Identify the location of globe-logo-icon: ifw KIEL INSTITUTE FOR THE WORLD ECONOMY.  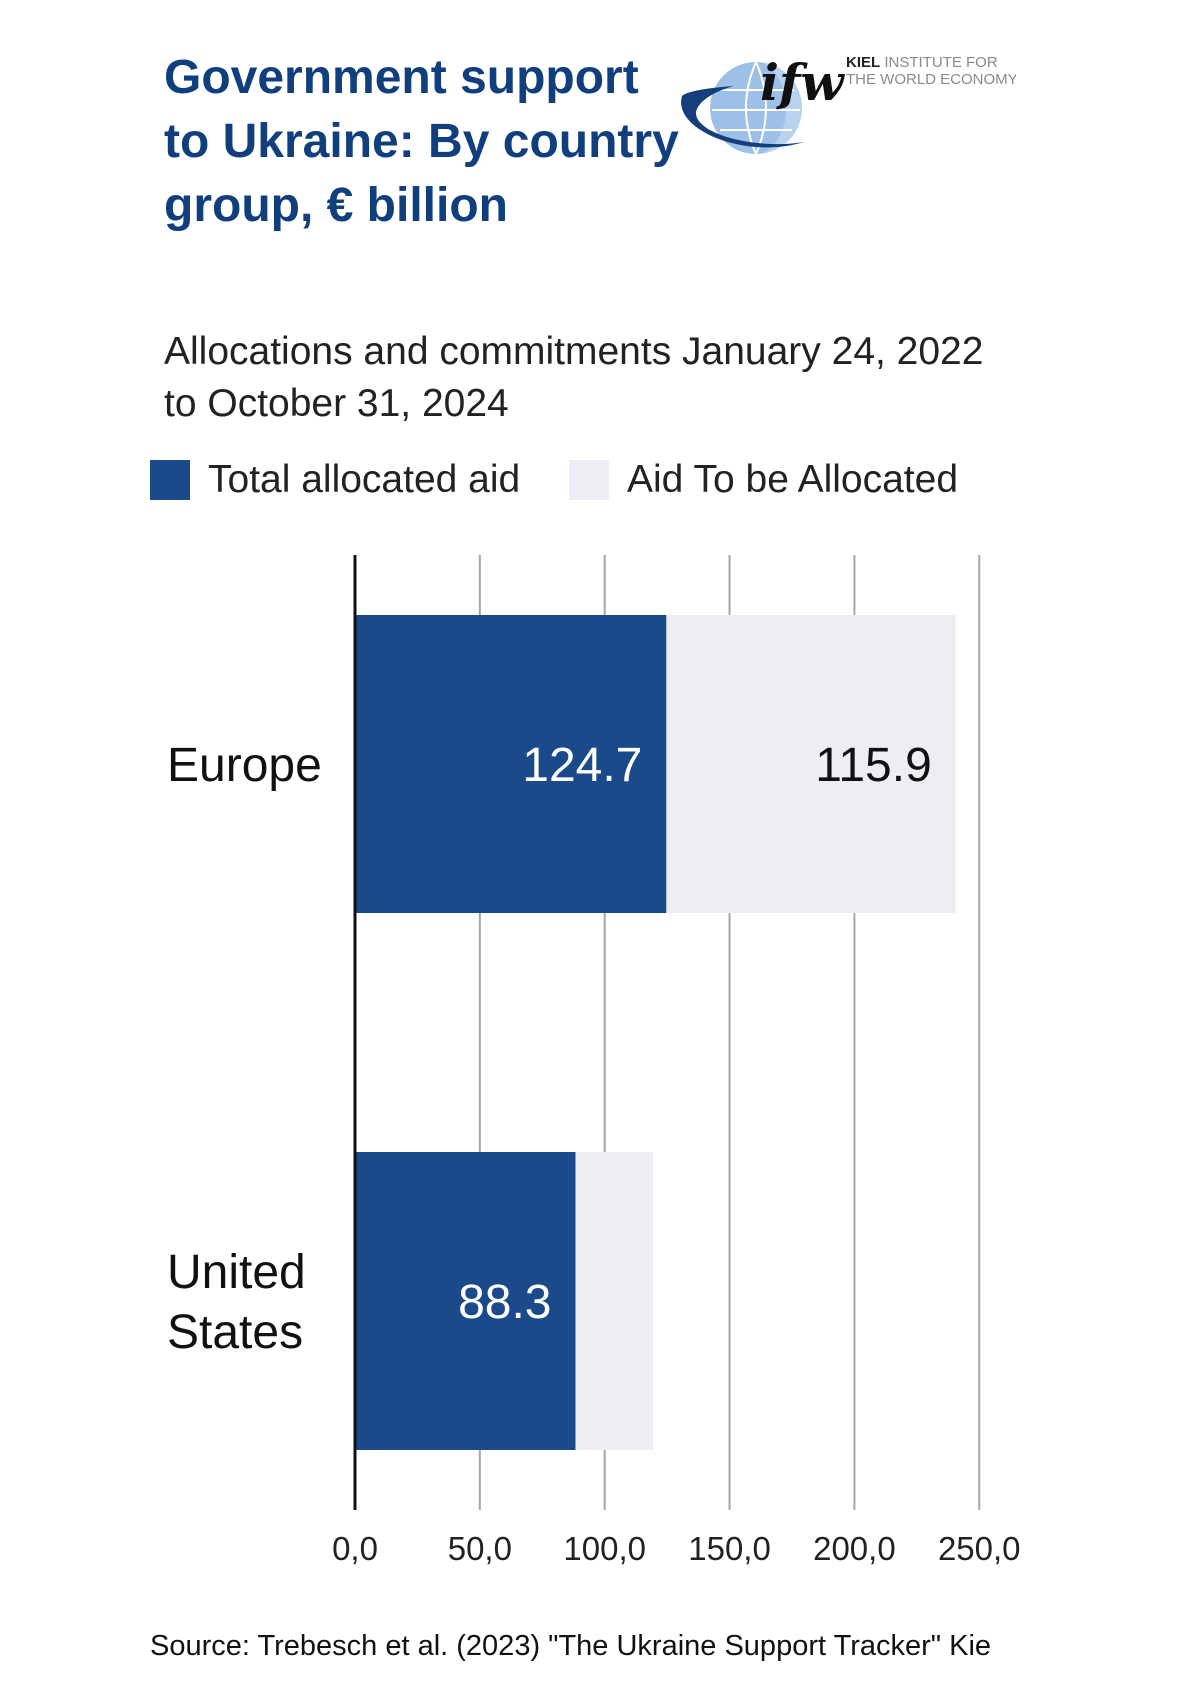
(849, 104).